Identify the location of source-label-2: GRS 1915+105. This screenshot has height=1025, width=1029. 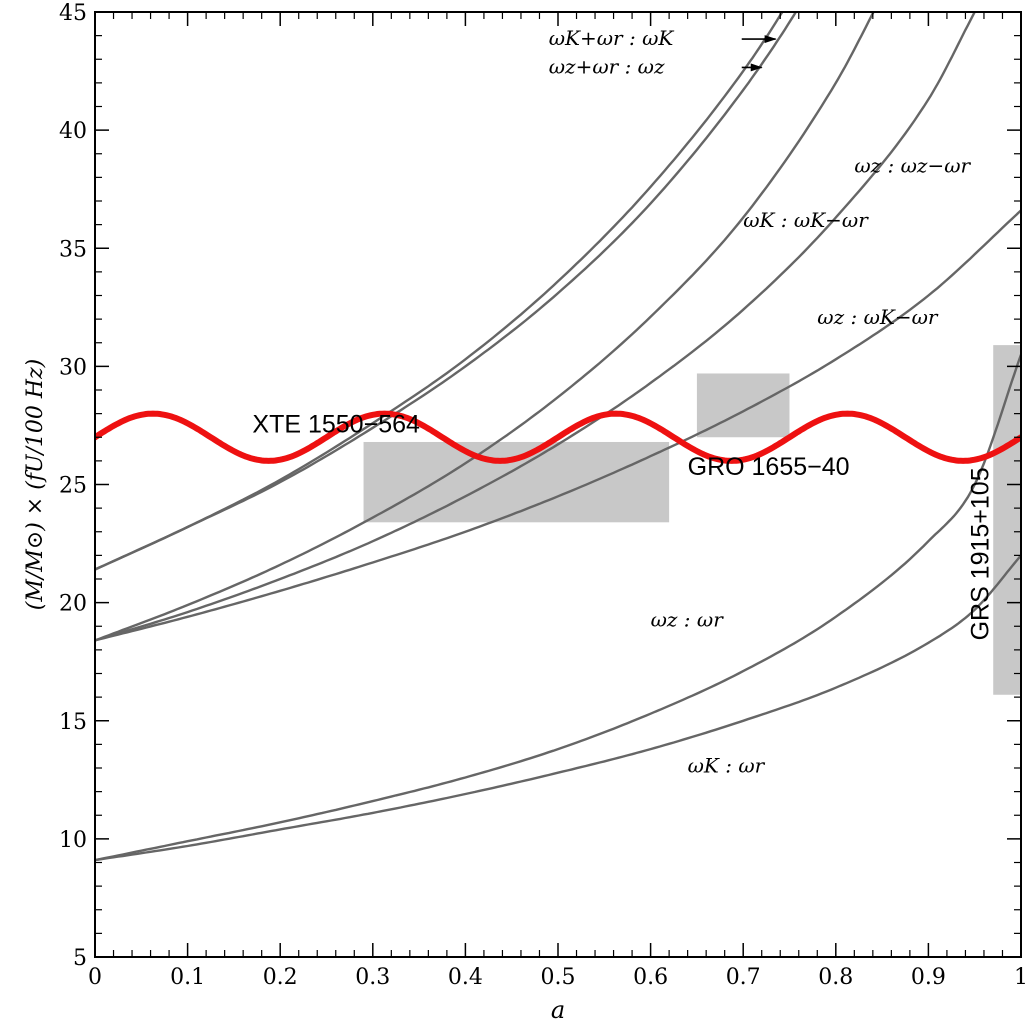
(981, 553).